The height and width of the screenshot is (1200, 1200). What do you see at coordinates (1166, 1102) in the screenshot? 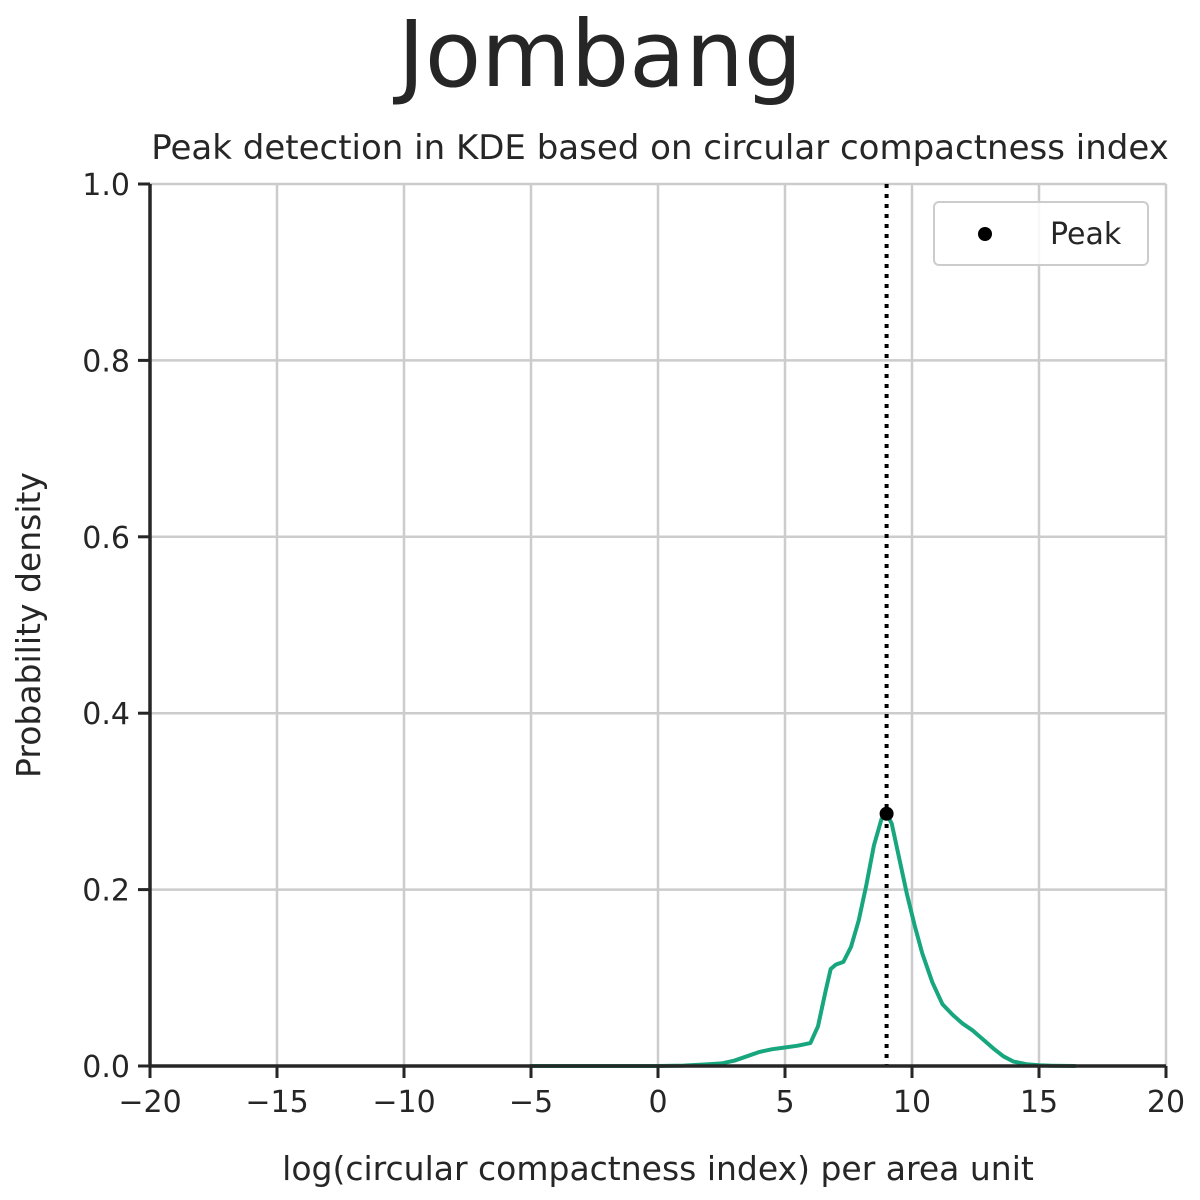
I see `x-tick-label: 20` at bounding box center [1166, 1102].